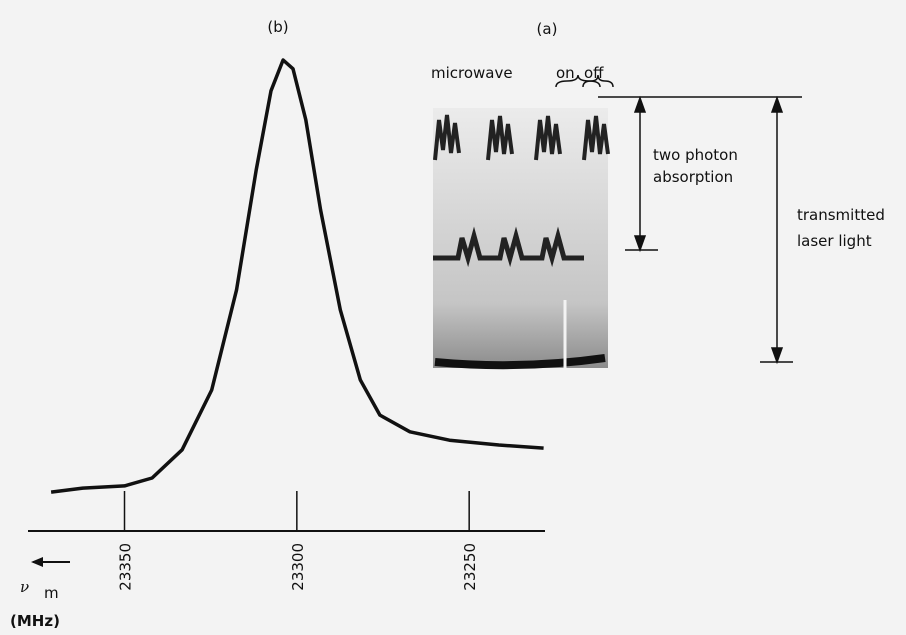 The image size is (906, 635). What do you see at coordinates (470, 567) in the screenshot?
I see `x-tick-label: 23250` at bounding box center [470, 567].